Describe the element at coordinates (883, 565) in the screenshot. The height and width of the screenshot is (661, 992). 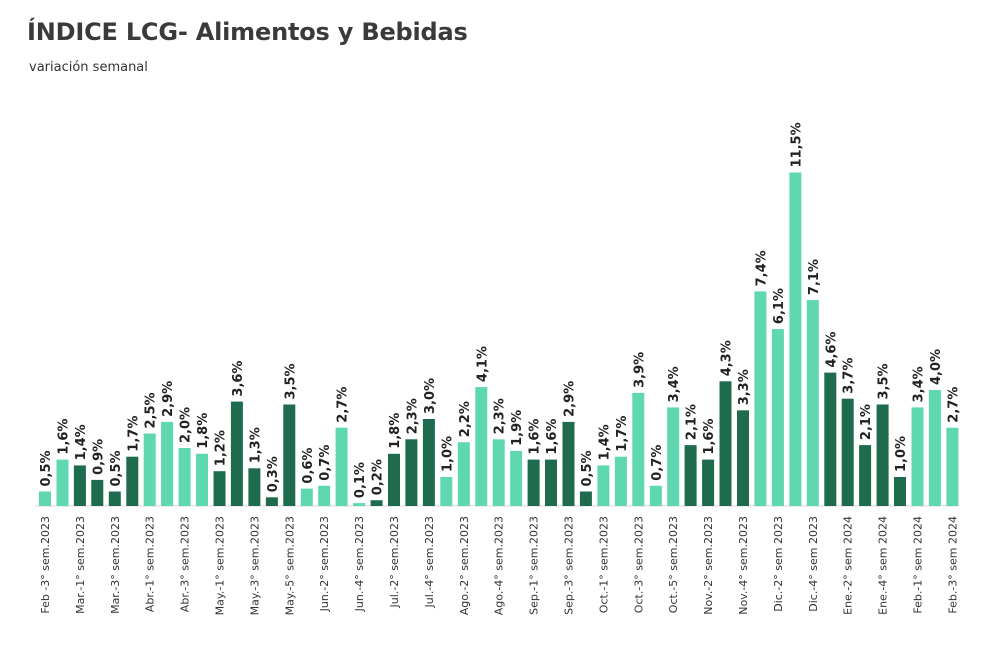
I see `x-tick-label-48: Ene.-4° sem 2024` at that location.